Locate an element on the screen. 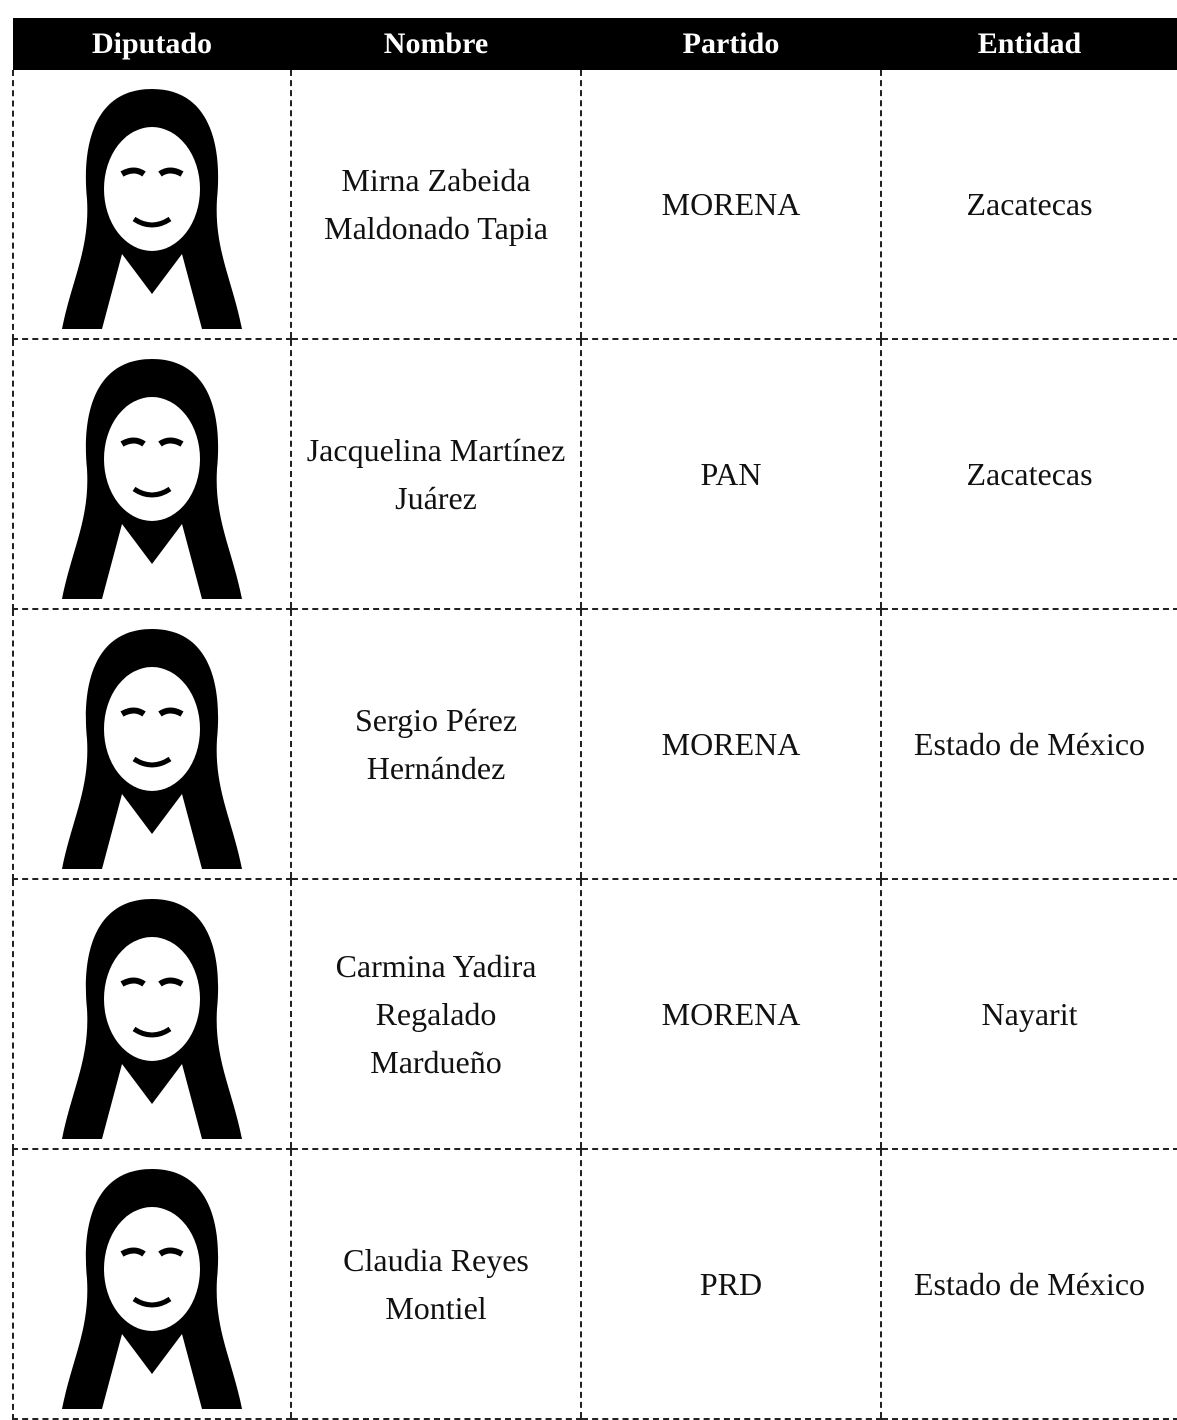  name-cell: Mirna Zabeida Maldonado Tapia is located at coordinates (435, 205).